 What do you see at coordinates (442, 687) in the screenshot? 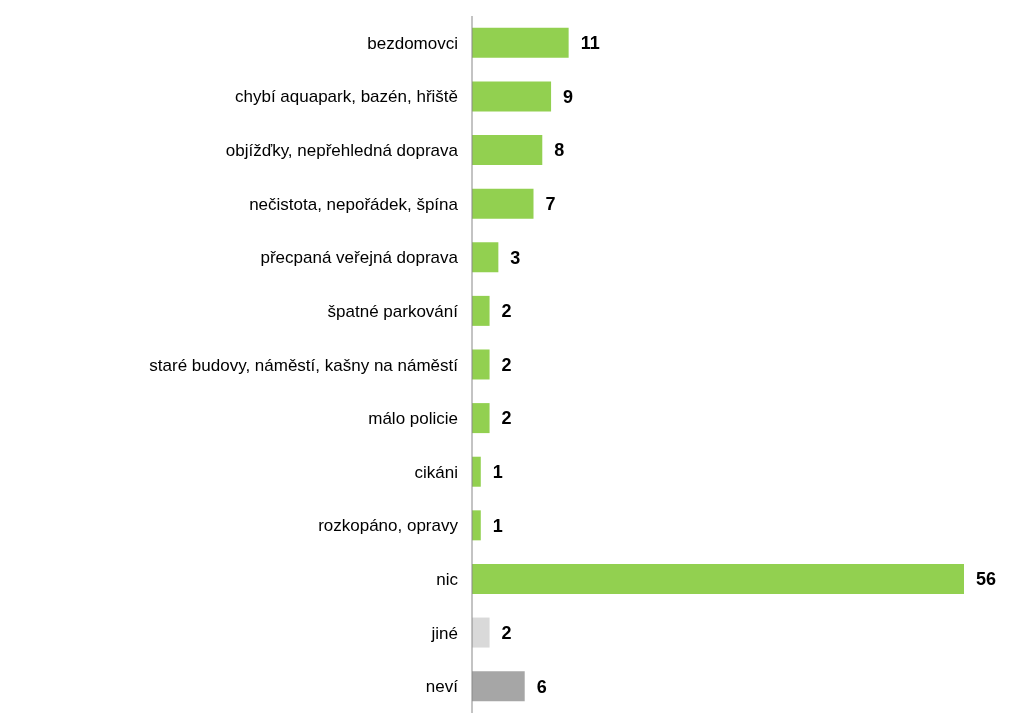
I see `y-tick-label: neví` at bounding box center [442, 687].